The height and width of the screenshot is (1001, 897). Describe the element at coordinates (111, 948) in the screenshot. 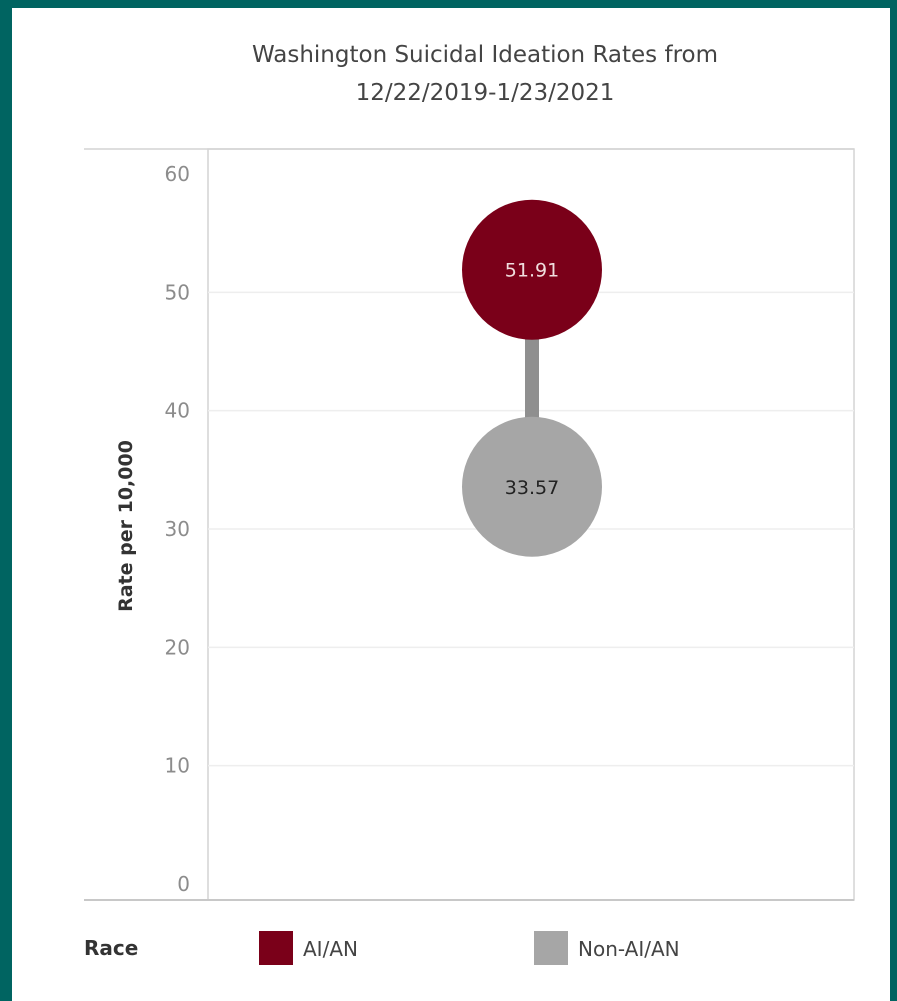

I see `legend-title: Race` at that location.